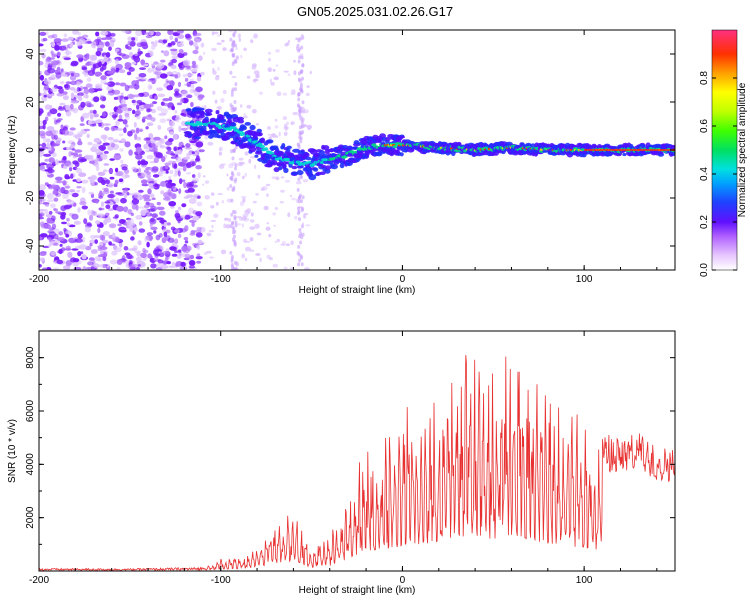 The height and width of the screenshot is (600, 750). I want to click on colorbar-tick-label: 0.0, so click(704, 270).